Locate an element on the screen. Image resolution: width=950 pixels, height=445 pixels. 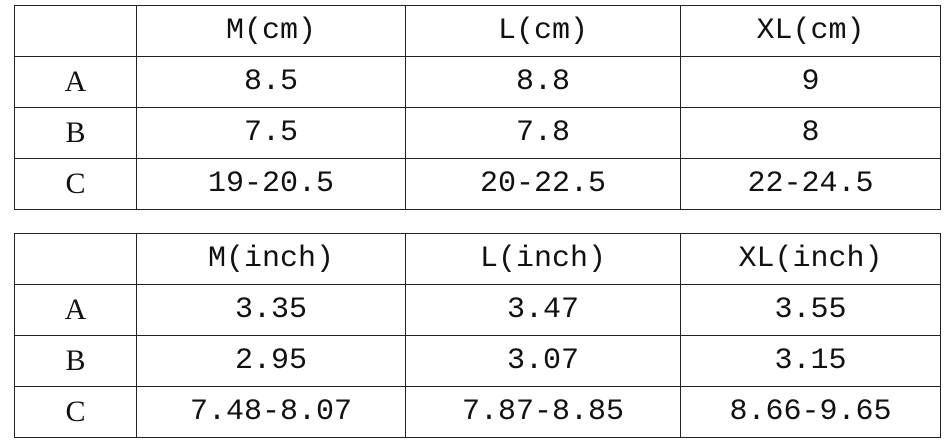
value-cell: 7.87-8.85 is located at coordinates (543, 412).